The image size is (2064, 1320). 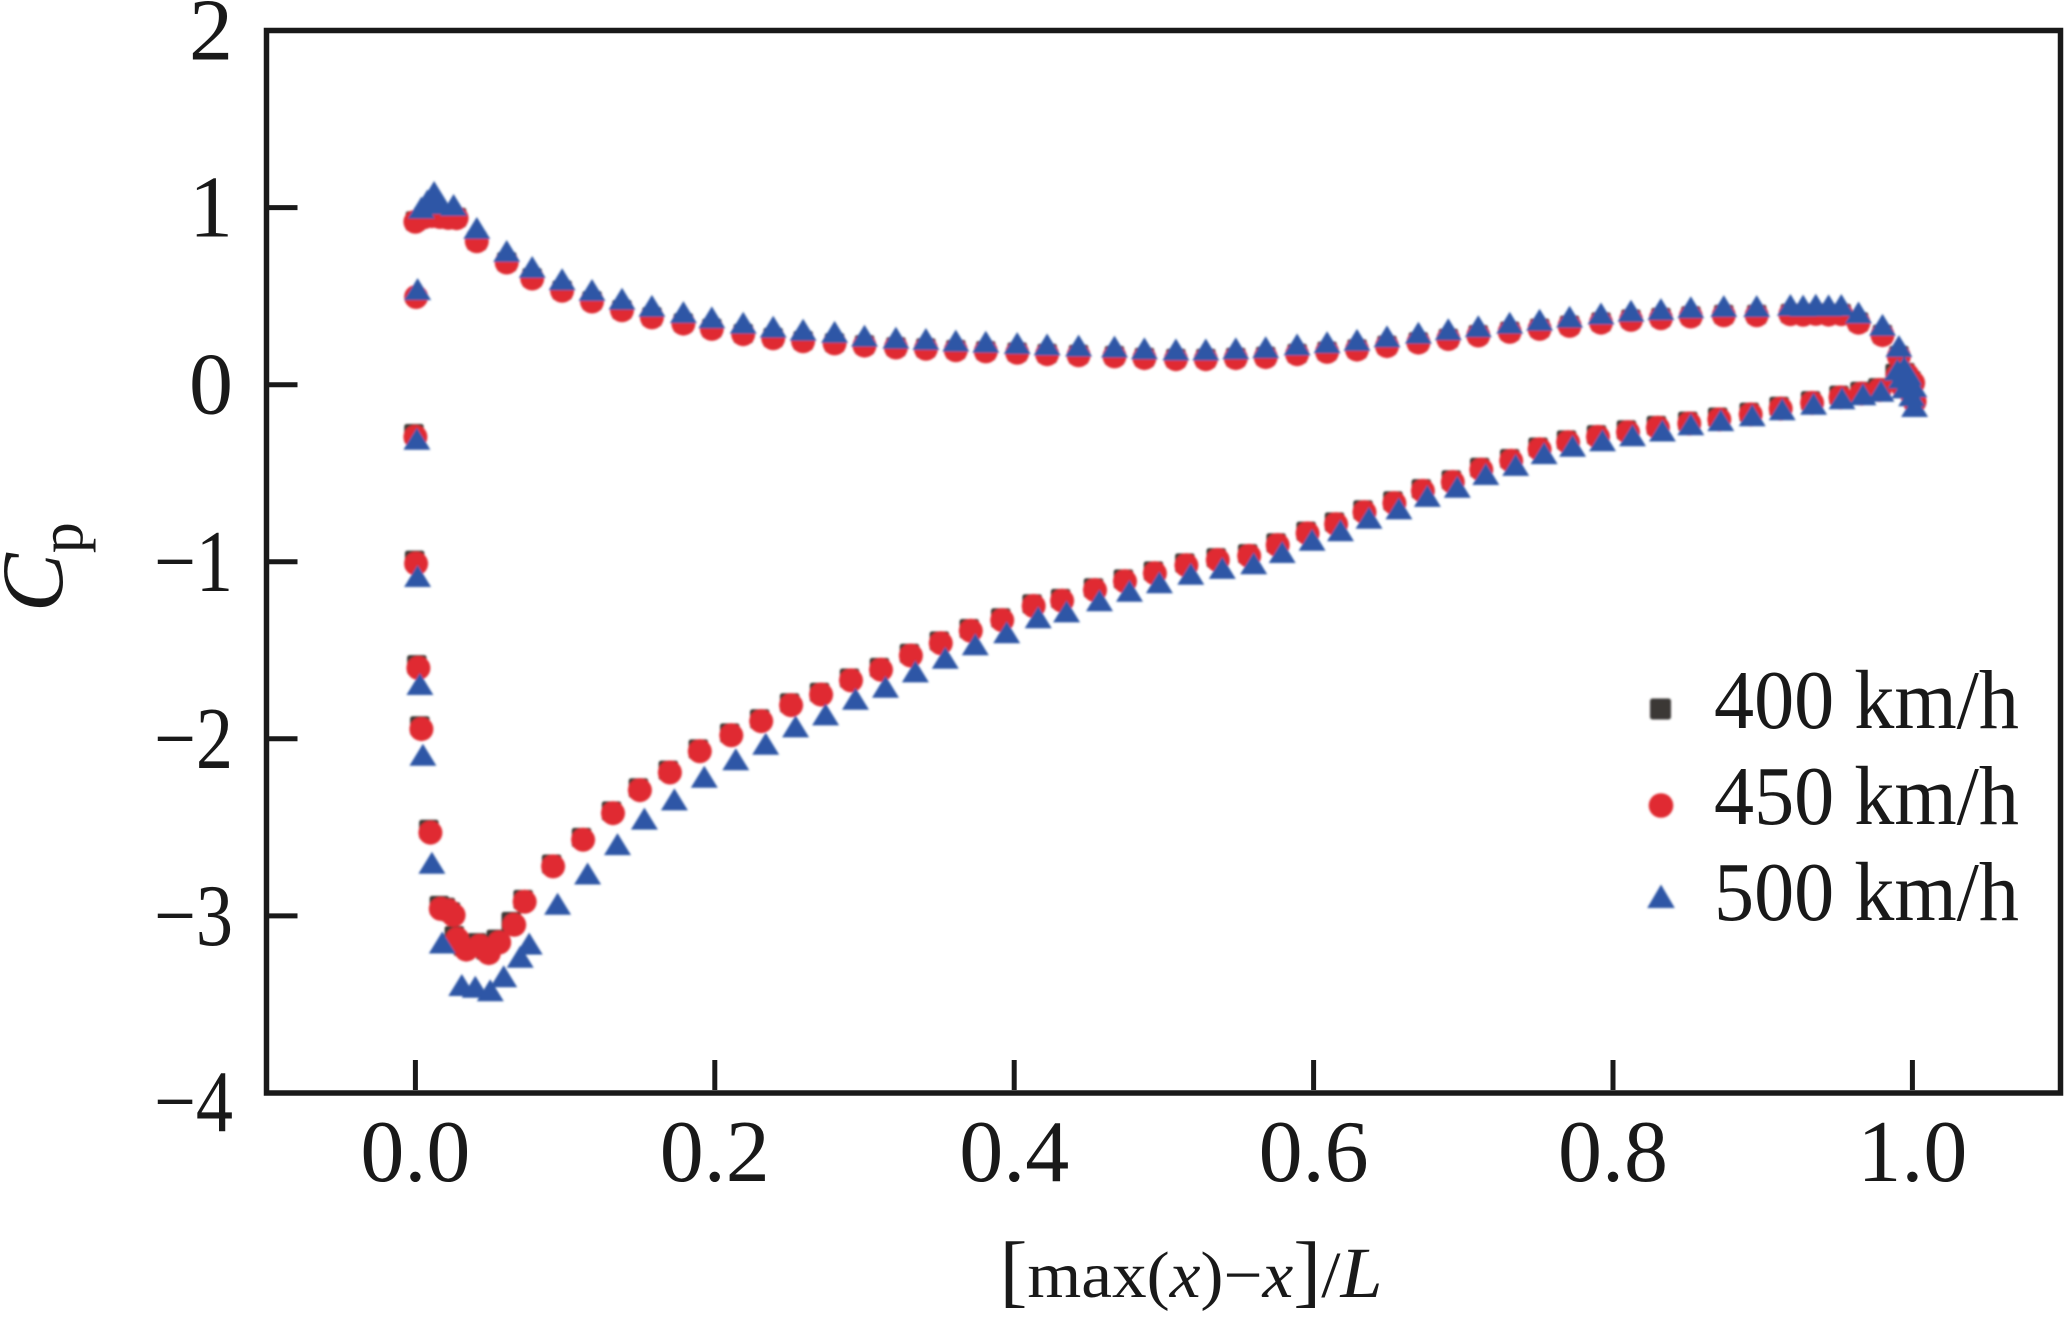 What do you see at coordinates (193, 916) in the screenshot?
I see `svg-text: −3` at bounding box center [193, 916].